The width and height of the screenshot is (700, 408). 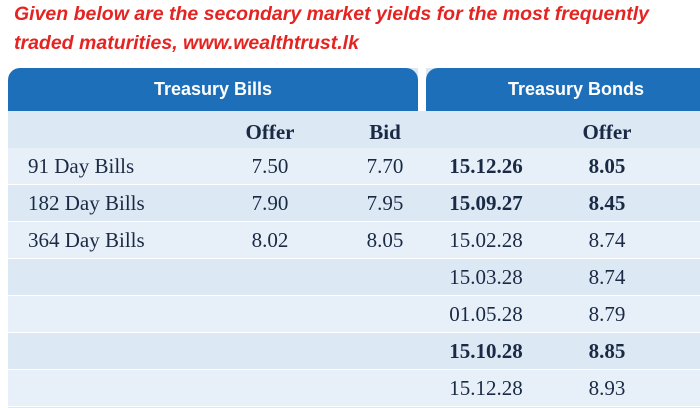 What do you see at coordinates (354, 166) in the screenshot?
I see `table-row: 91 Day Bills 7.50 7.70 15.12.26 8.05` at bounding box center [354, 166].